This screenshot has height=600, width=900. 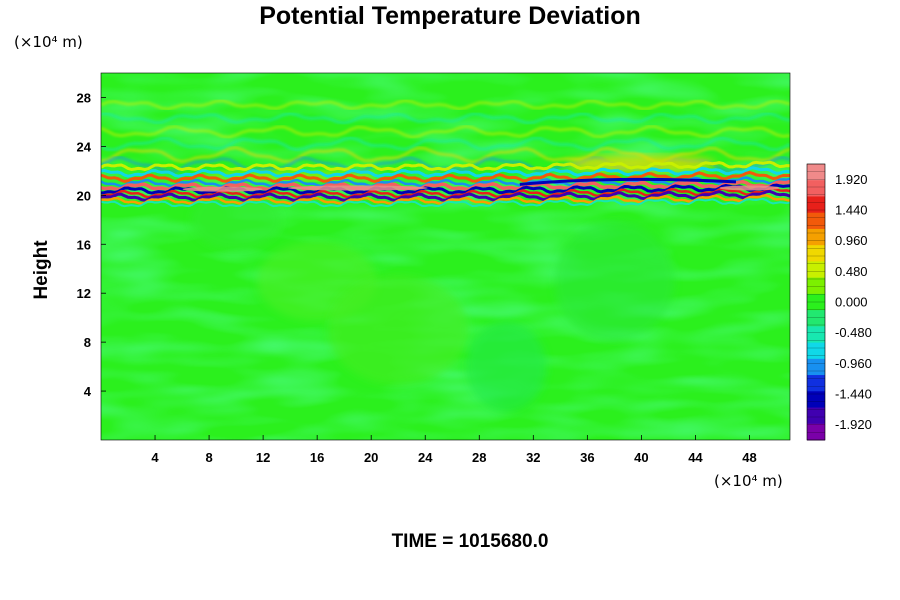 I want to click on y-tick-label: 24, so click(x=84, y=146).